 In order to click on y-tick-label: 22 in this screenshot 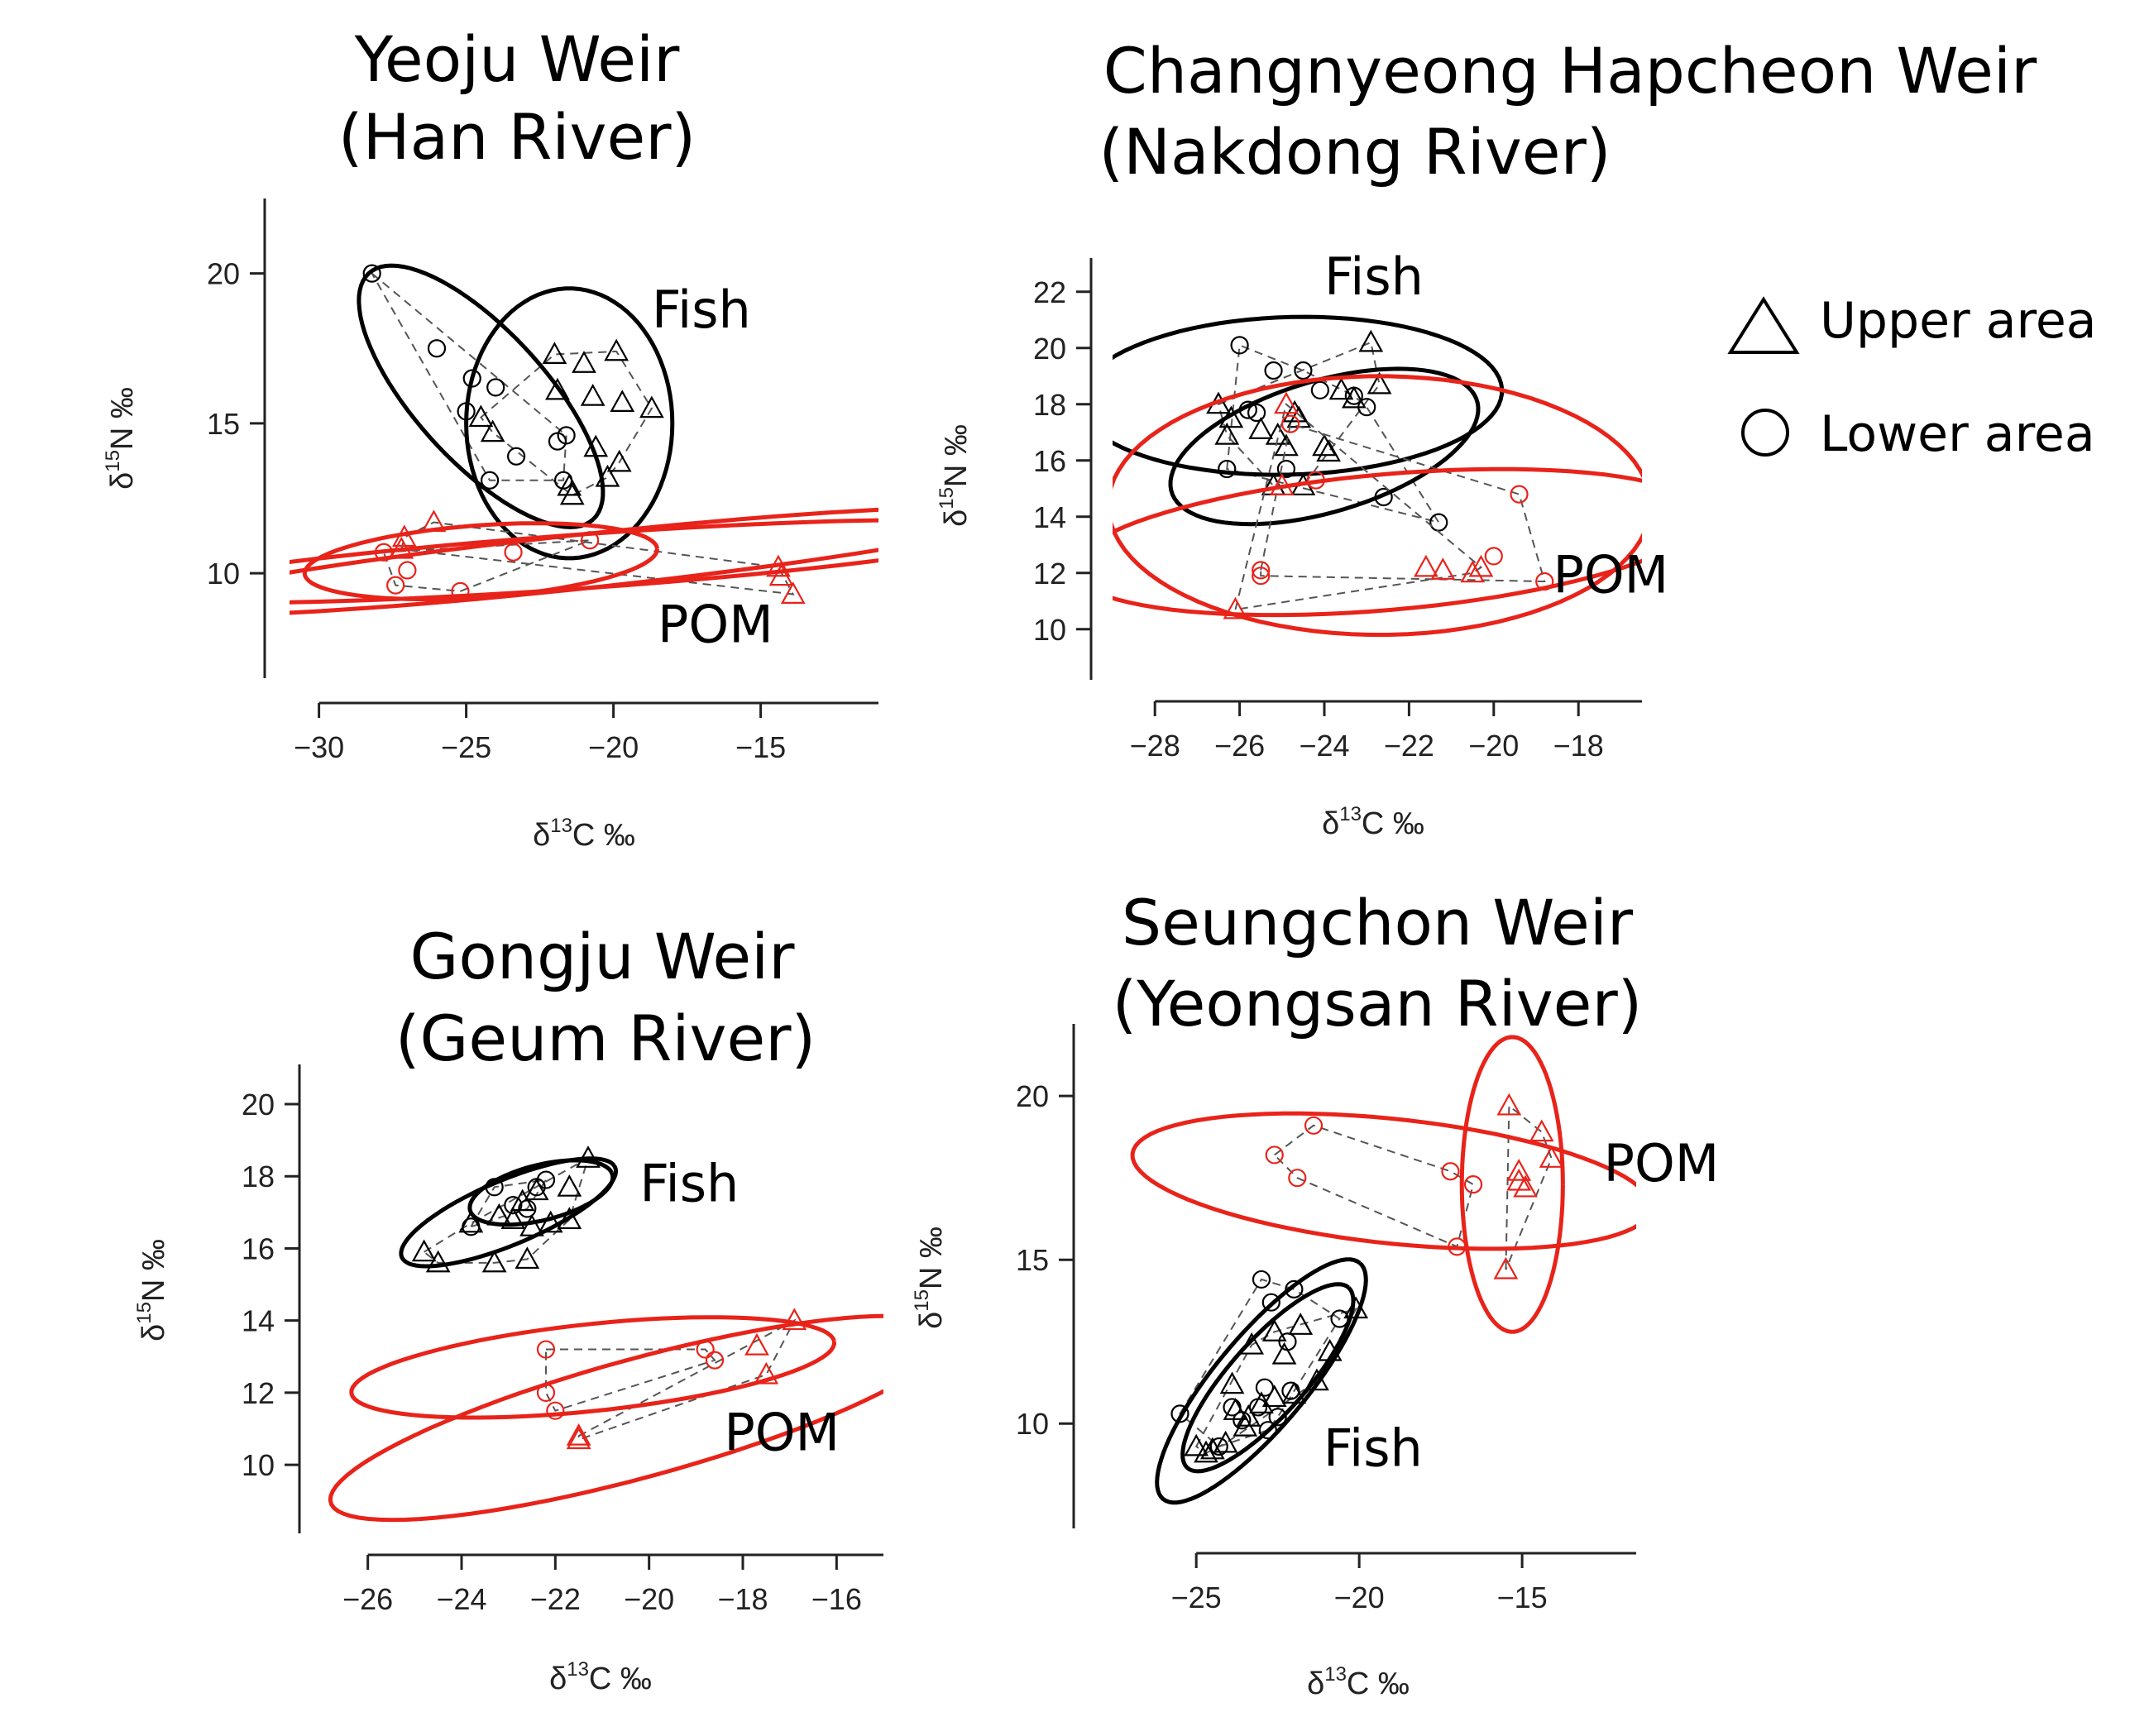, I will do `click(1049, 292)`.